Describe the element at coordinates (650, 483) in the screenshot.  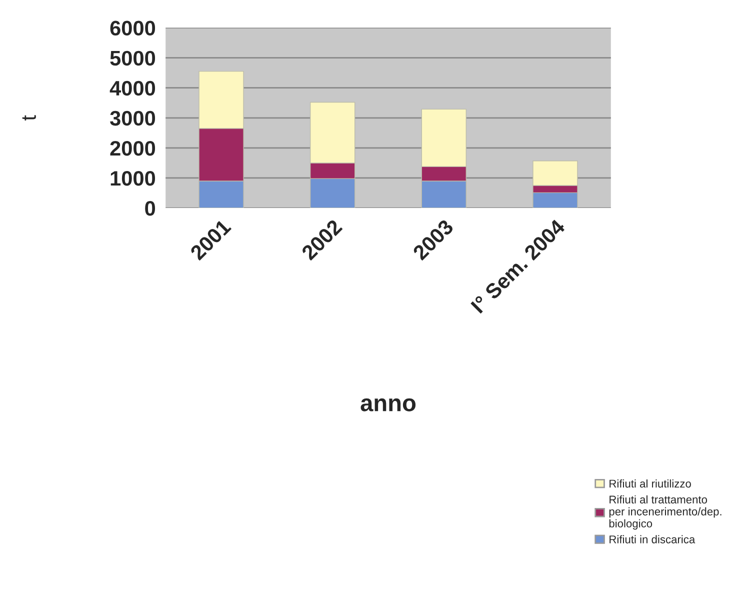
I see `legend-label: Rifiuti al riutilizzo` at that location.